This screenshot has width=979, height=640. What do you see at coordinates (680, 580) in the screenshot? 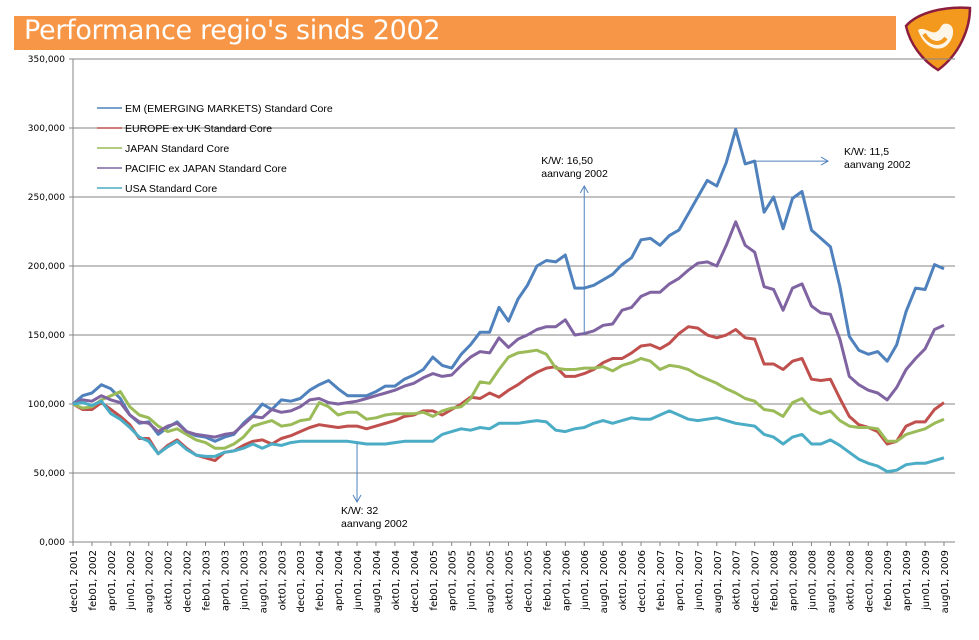
I see `x-tick-label: apr01, 2007` at bounding box center [680, 580].